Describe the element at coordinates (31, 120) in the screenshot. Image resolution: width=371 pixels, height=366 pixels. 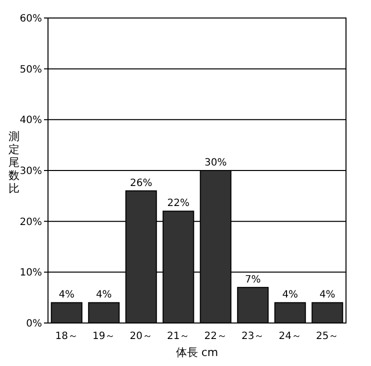
I see `y-tick-label: 40%` at that location.